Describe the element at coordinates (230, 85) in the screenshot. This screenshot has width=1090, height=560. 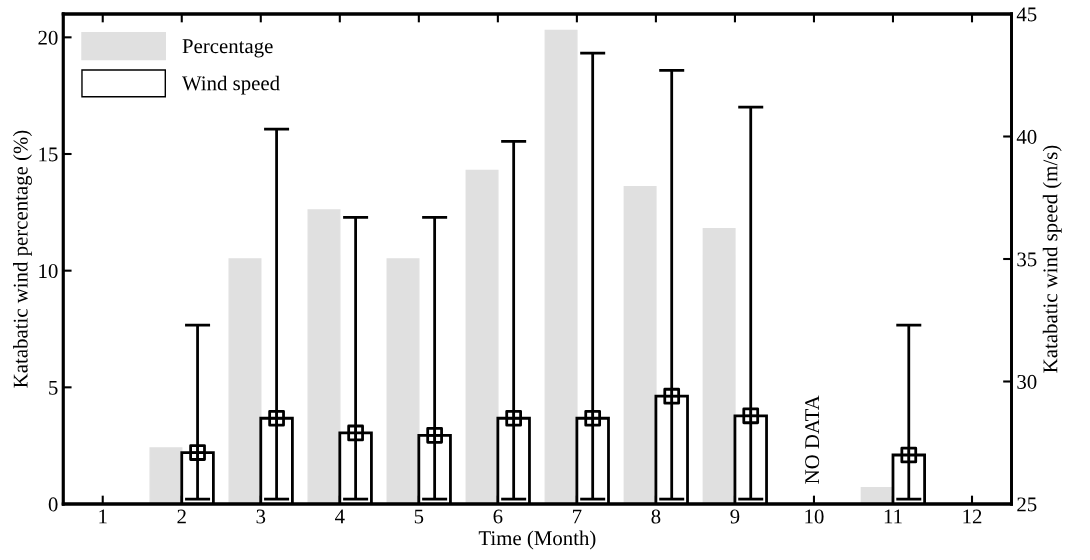
I see `legend-label: Wind speed` at that location.